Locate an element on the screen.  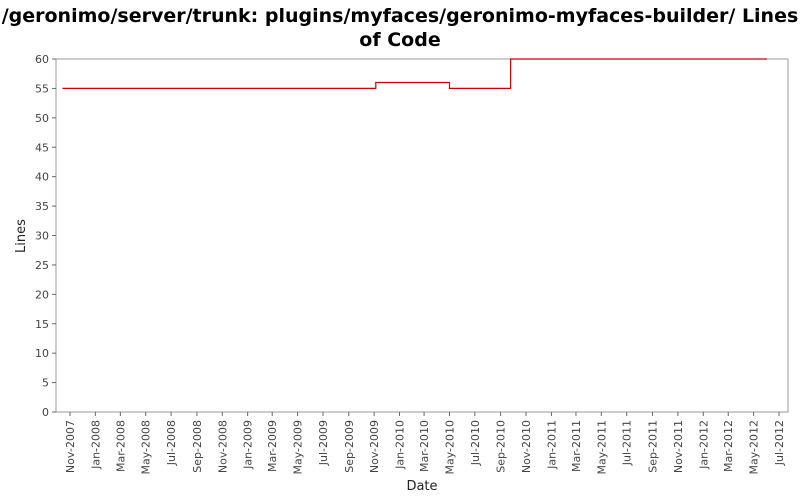
x-tick-label: Nov-2011 is located at coordinates (678, 446).